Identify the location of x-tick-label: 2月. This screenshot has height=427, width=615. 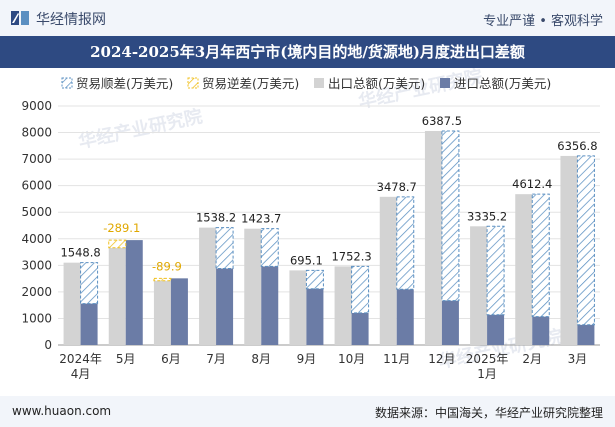
(532, 359).